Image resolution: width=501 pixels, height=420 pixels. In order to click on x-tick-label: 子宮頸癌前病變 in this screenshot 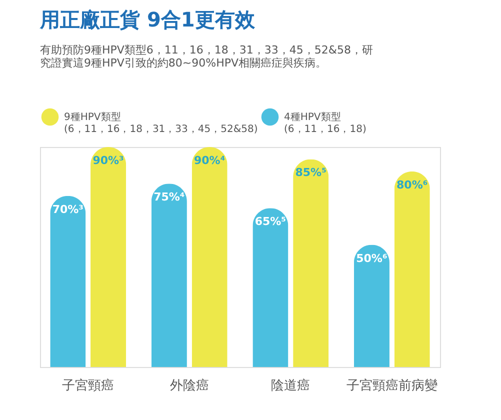, I will do `click(392, 386)`.